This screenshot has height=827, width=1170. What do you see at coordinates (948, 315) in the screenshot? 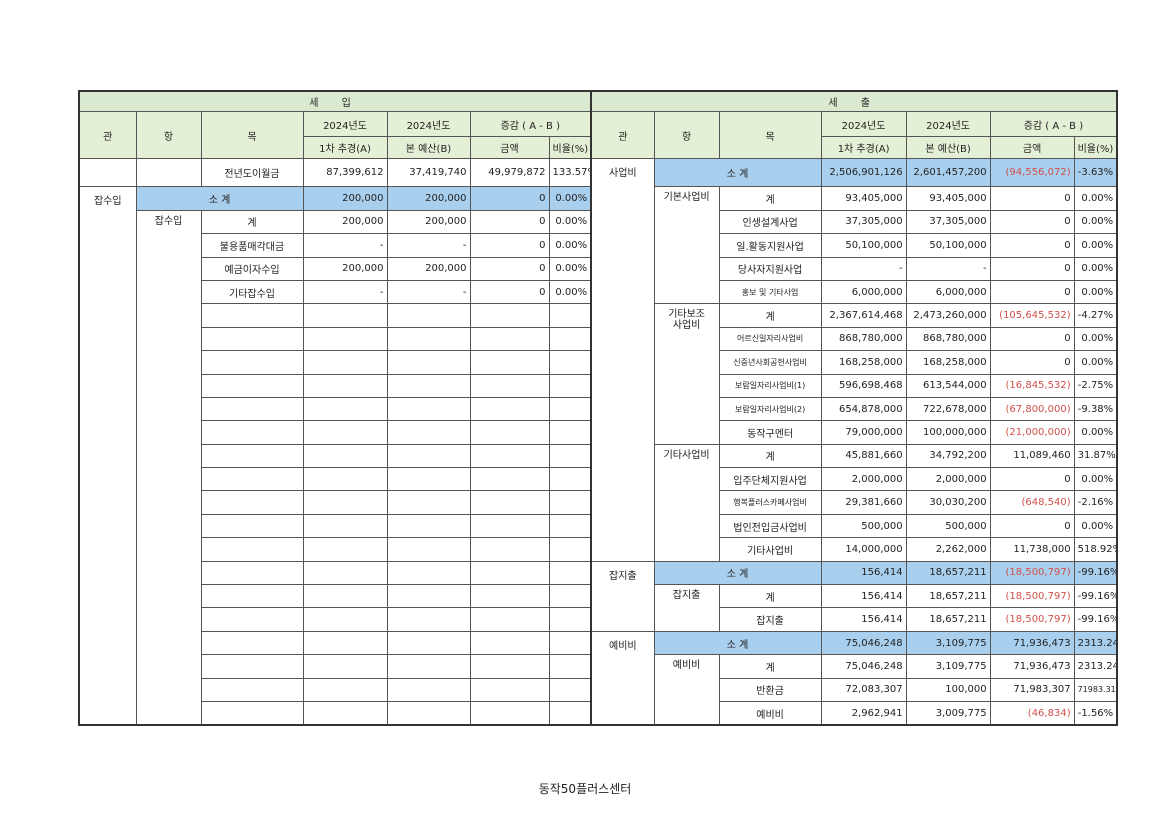
I see `amount-cell: 2,473,260,000` at bounding box center [948, 315].